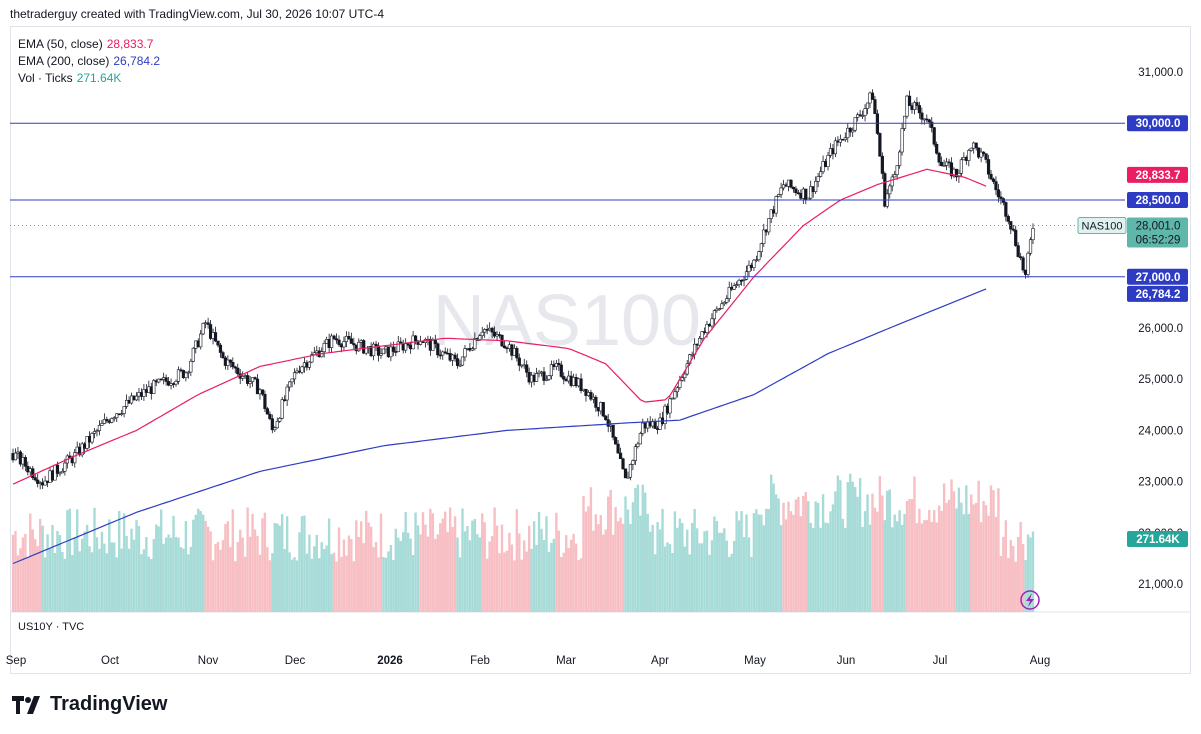  Describe the element at coordinates (1160, 329) in the screenshot. I see `y-tick-label: 26,000.0` at that location.